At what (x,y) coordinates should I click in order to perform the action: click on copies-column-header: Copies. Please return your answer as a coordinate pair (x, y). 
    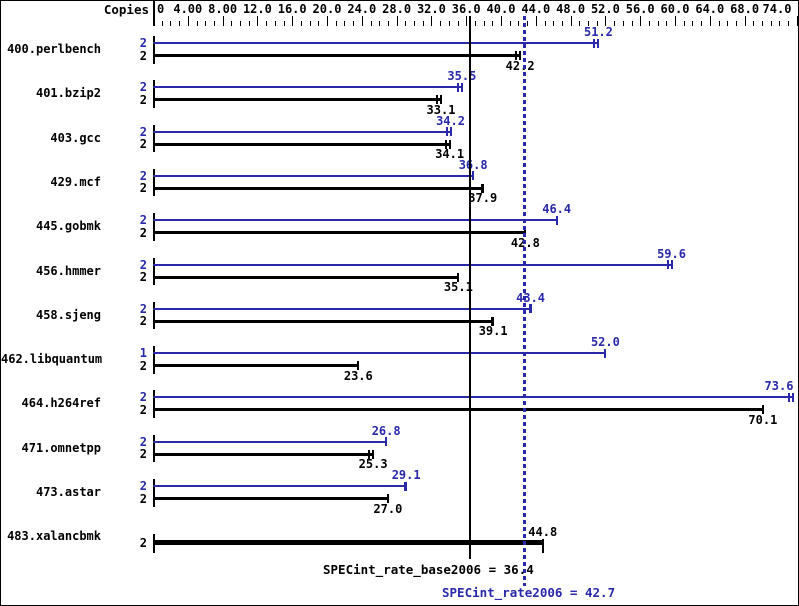
    Looking at the image, I should click on (126, 9).